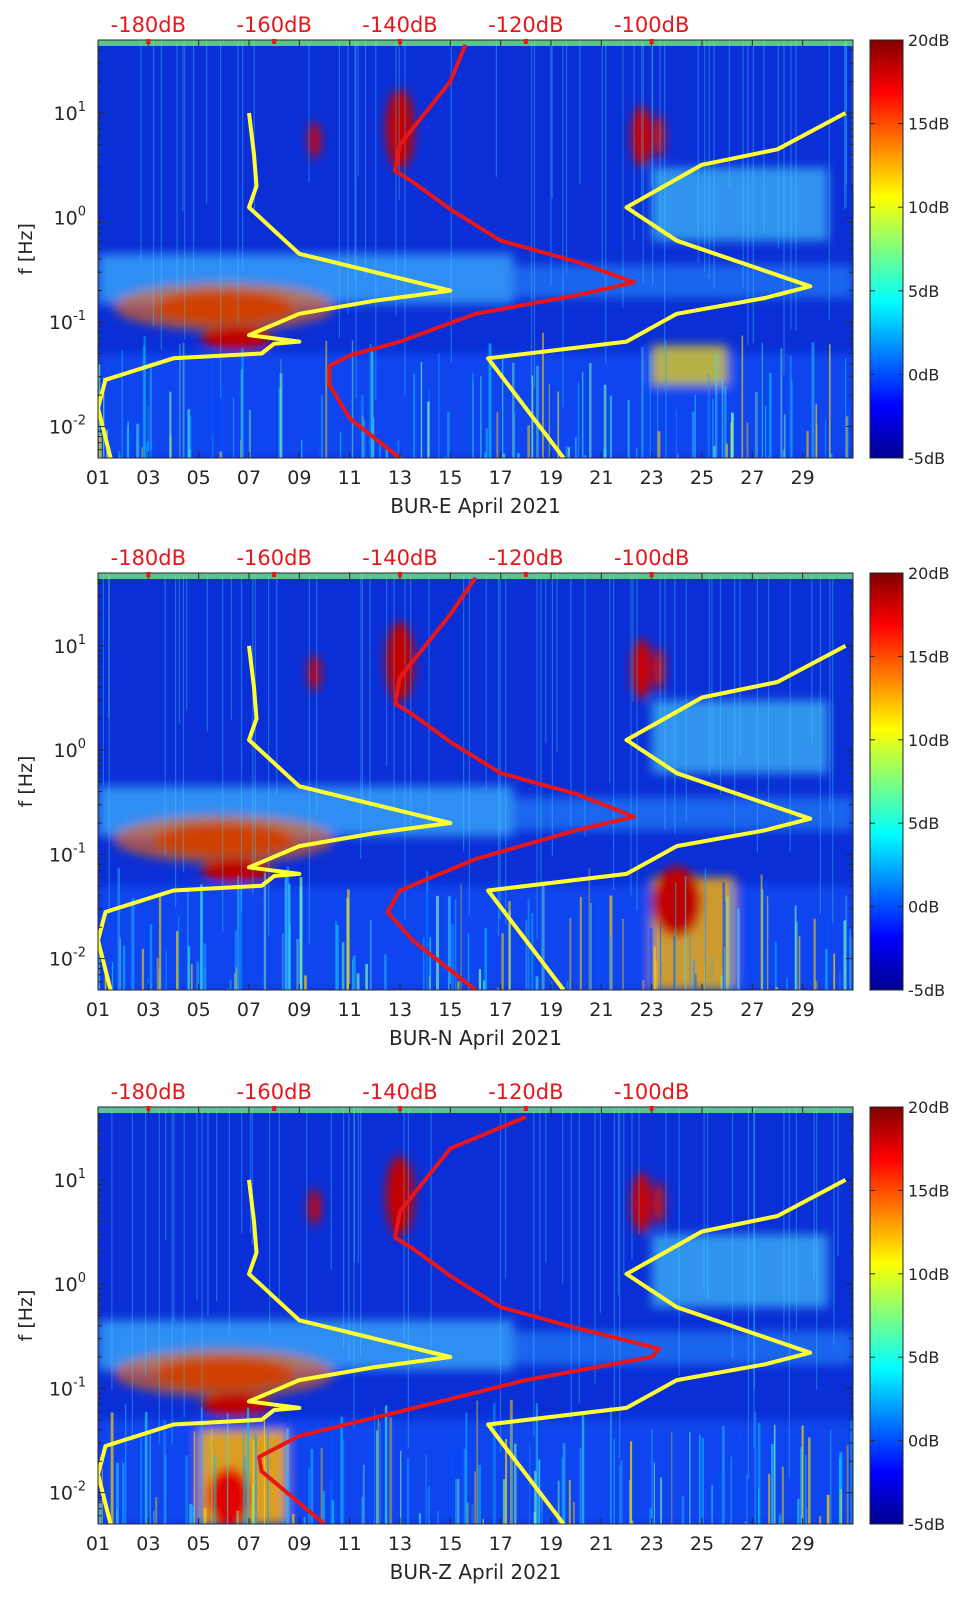 This screenshot has width=962, height=1599. Describe the element at coordinates (475, 506) in the screenshot. I see `x-axis-label: BUR-E April 2021` at that location.